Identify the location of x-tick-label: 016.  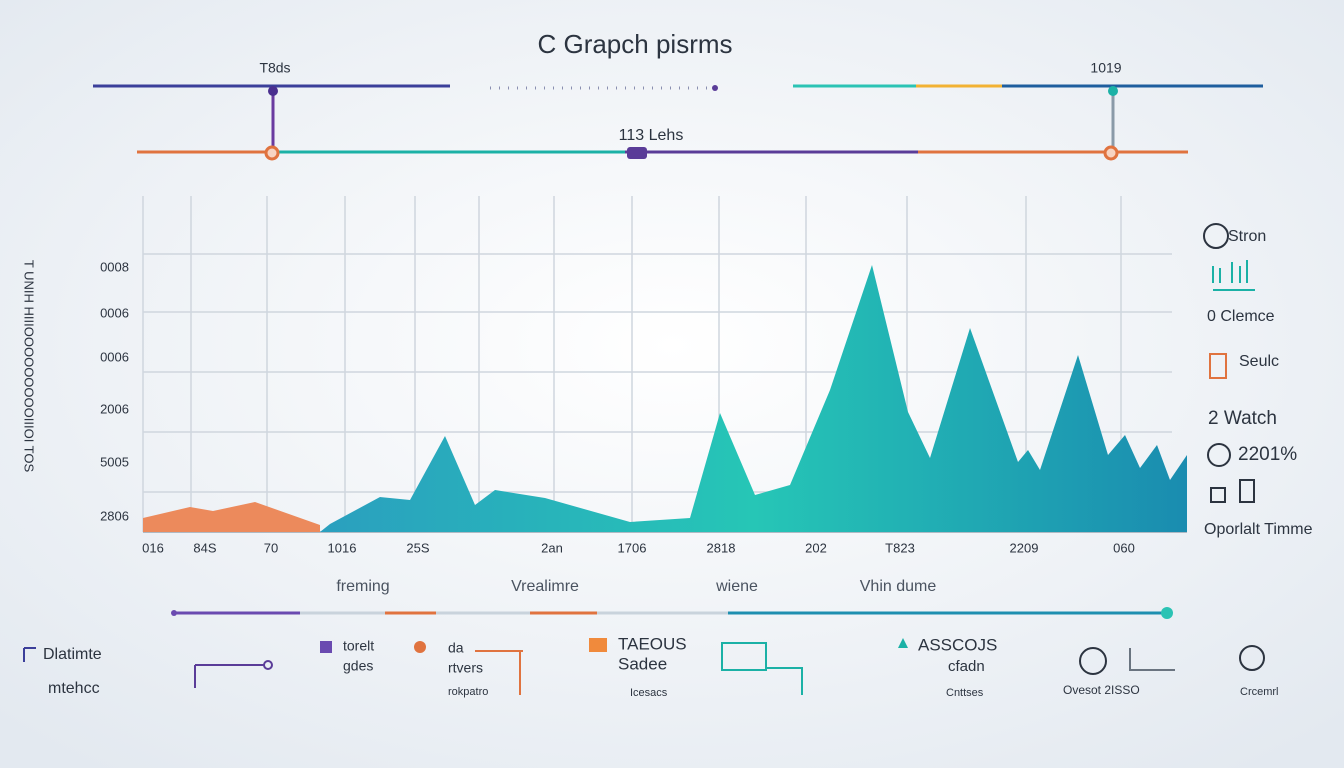
(153, 547).